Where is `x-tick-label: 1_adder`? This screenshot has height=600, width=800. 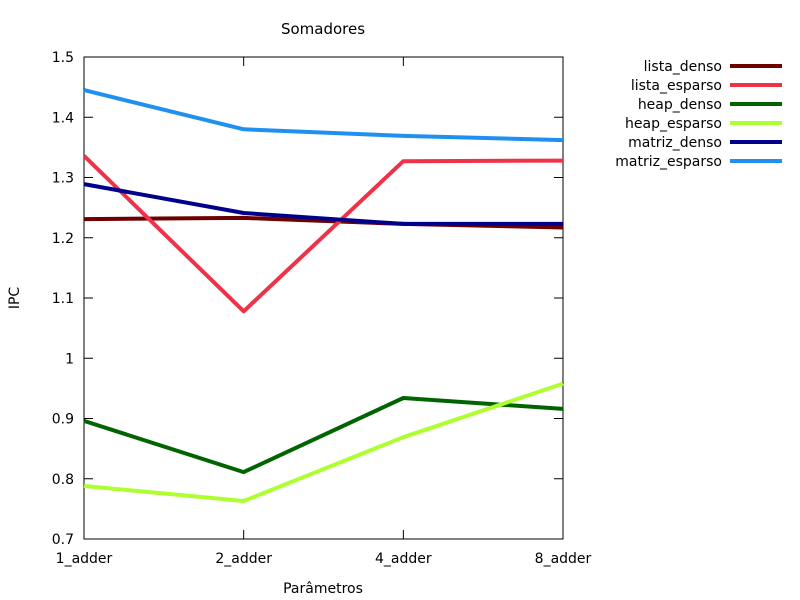
x-tick-label: 1_adder is located at coordinates (84, 559).